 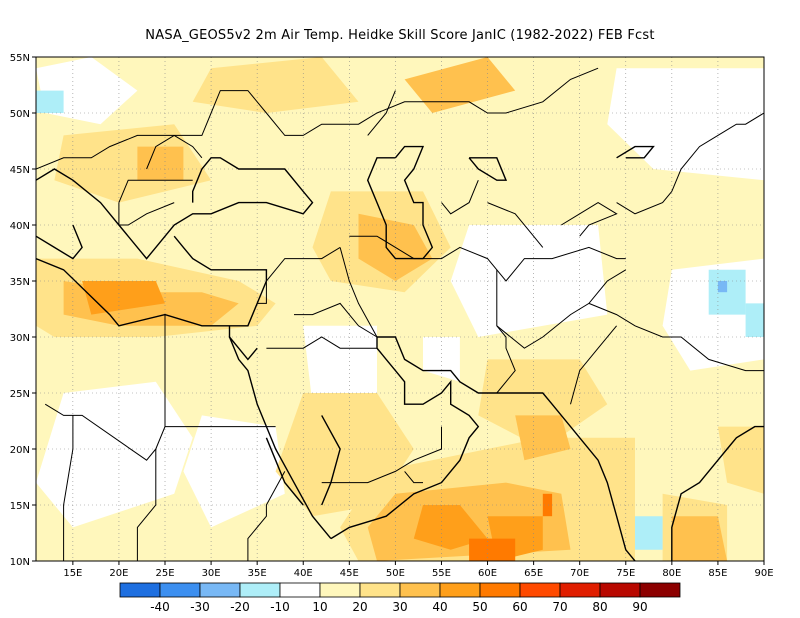 What do you see at coordinates (763, 573) in the screenshot?
I see `x-tick-label-15: 90E` at bounding box center [763, 573].